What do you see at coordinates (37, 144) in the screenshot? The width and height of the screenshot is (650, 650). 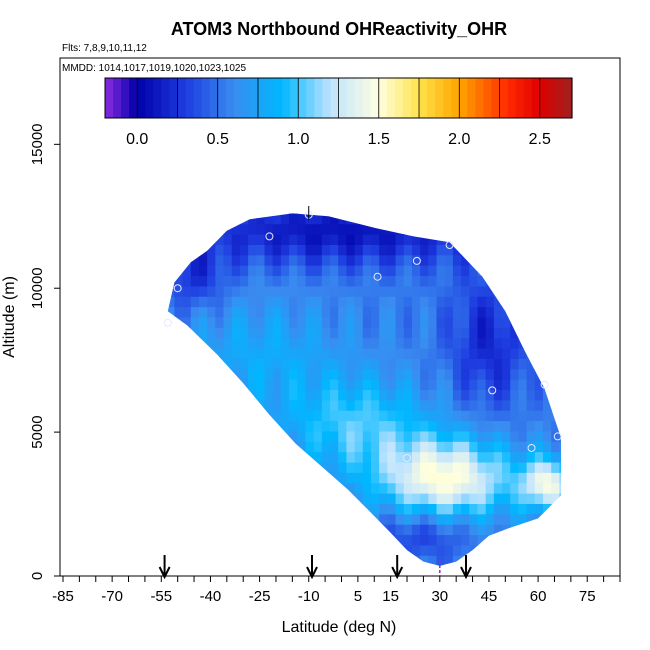 I see `y-tick-label: 15000` at bounding box center [37, 144].